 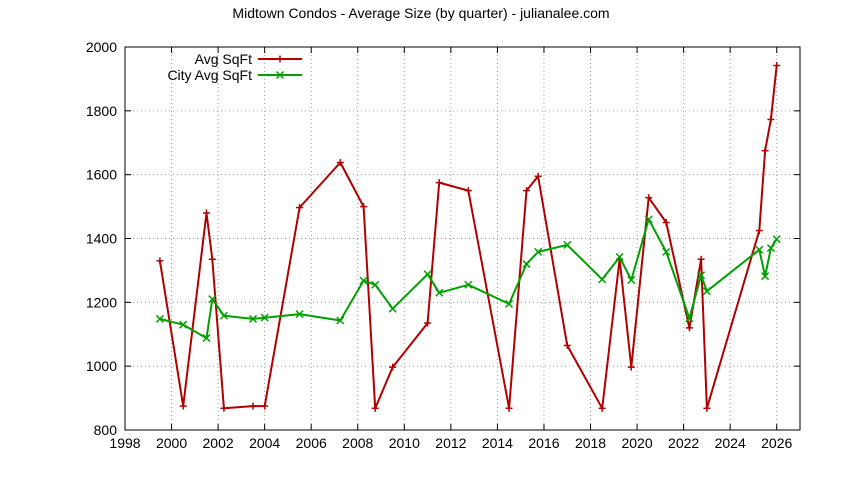 I want to click on y-tick-label: 1800, so click(x=101, y=111).